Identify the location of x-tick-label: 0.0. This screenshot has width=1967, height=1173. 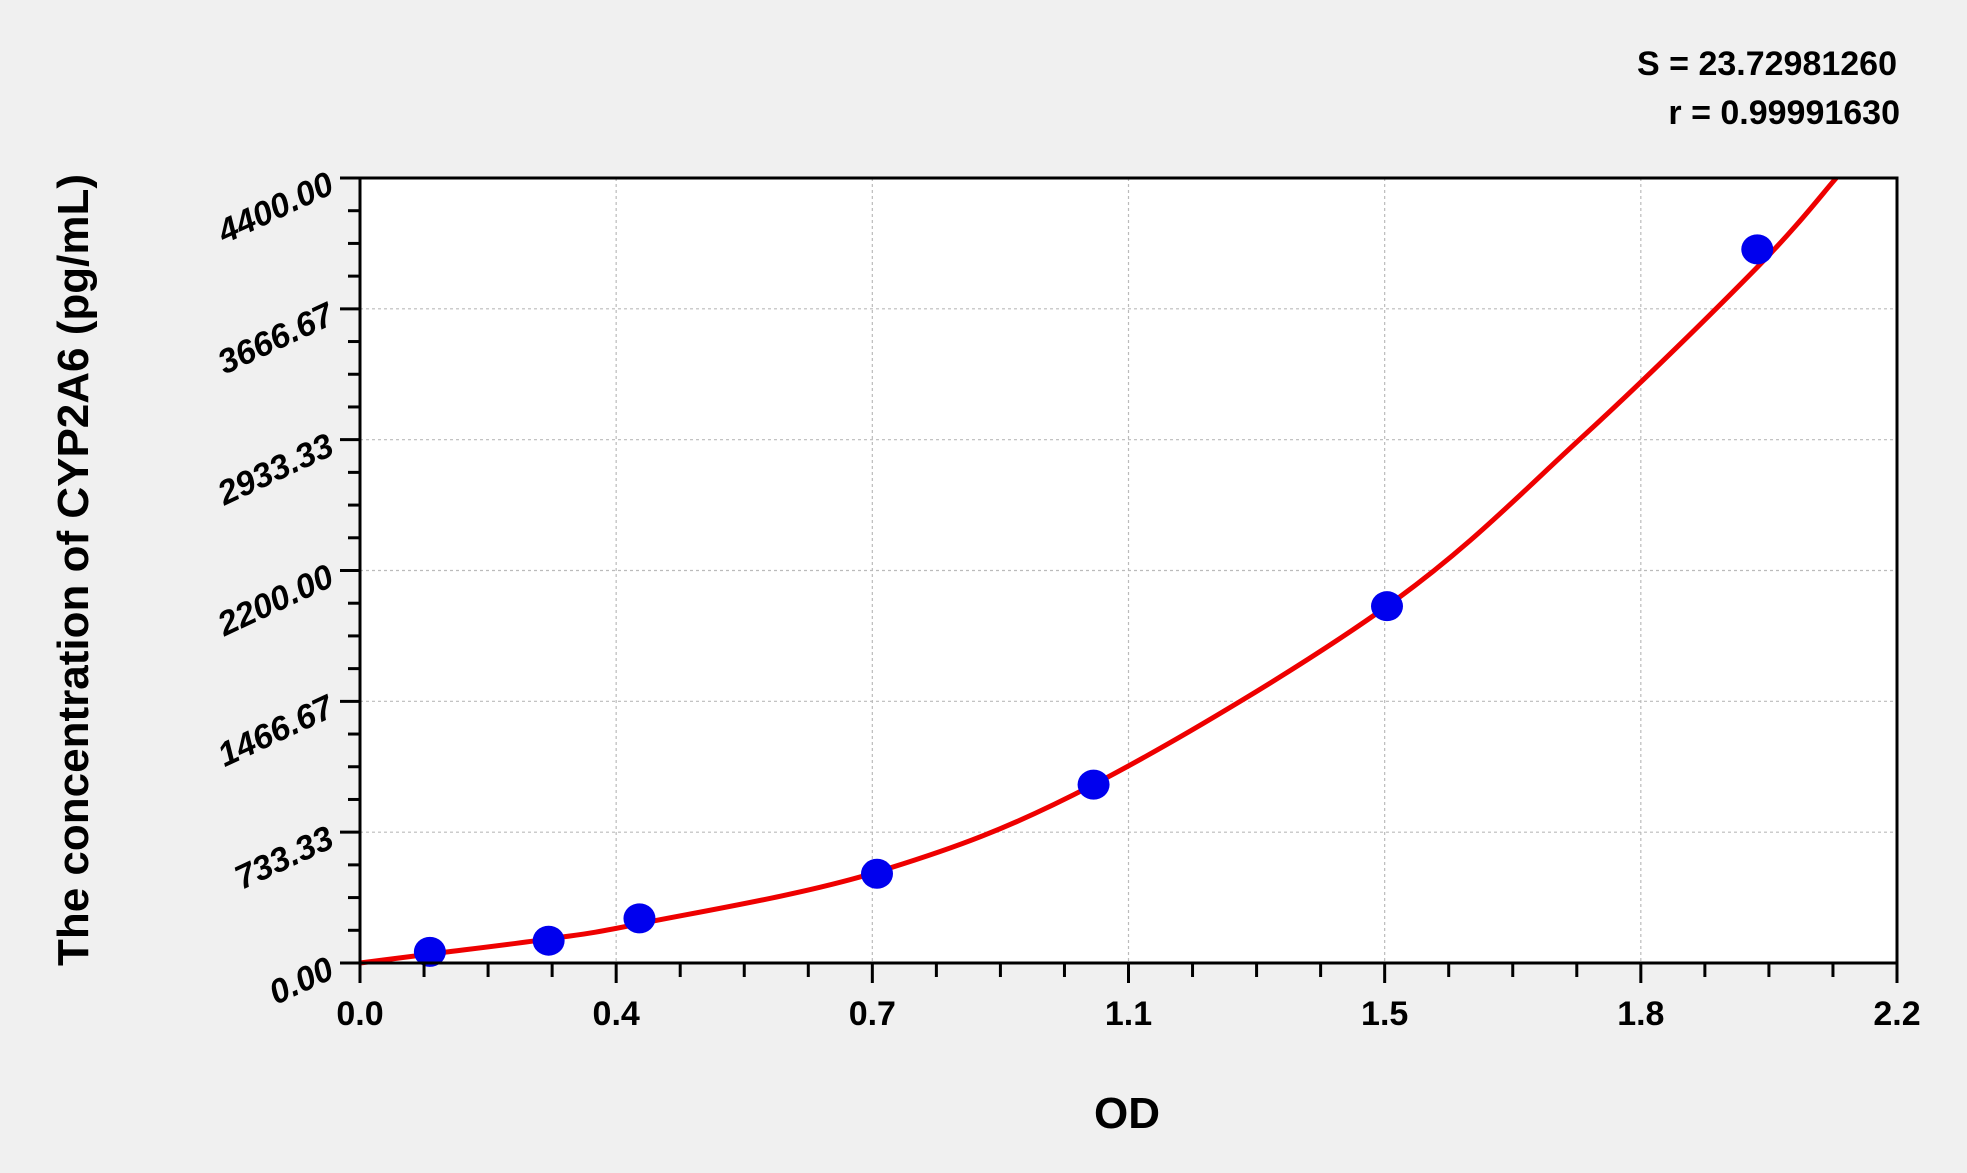
(359, 1014).